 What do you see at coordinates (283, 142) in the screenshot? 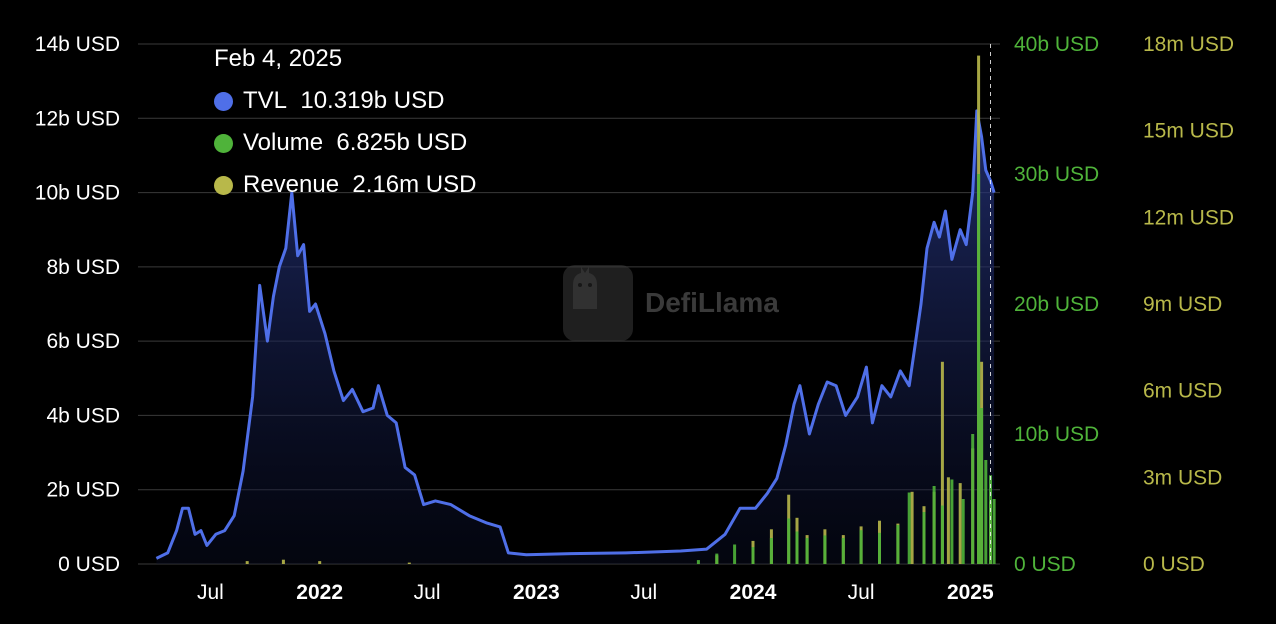
I see `legend-label-volume: Volume` at bounding box center [283, 142].